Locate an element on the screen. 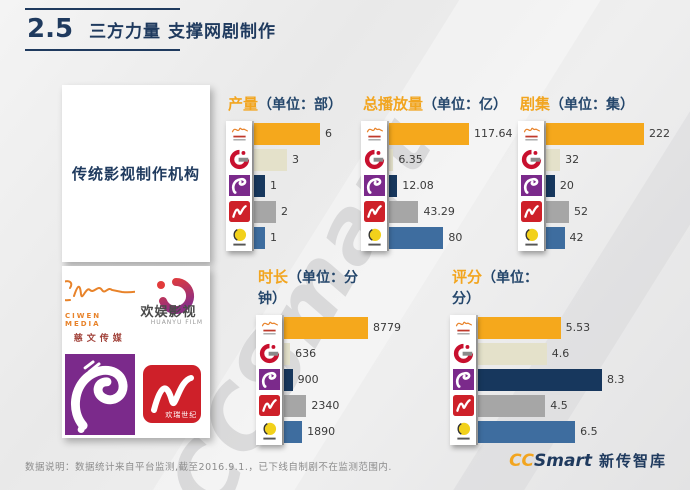 This screenshot has height=490, width=690. chart-plot-area: 8779 636 900 2340 1890 is located at coordinates (341, 379).